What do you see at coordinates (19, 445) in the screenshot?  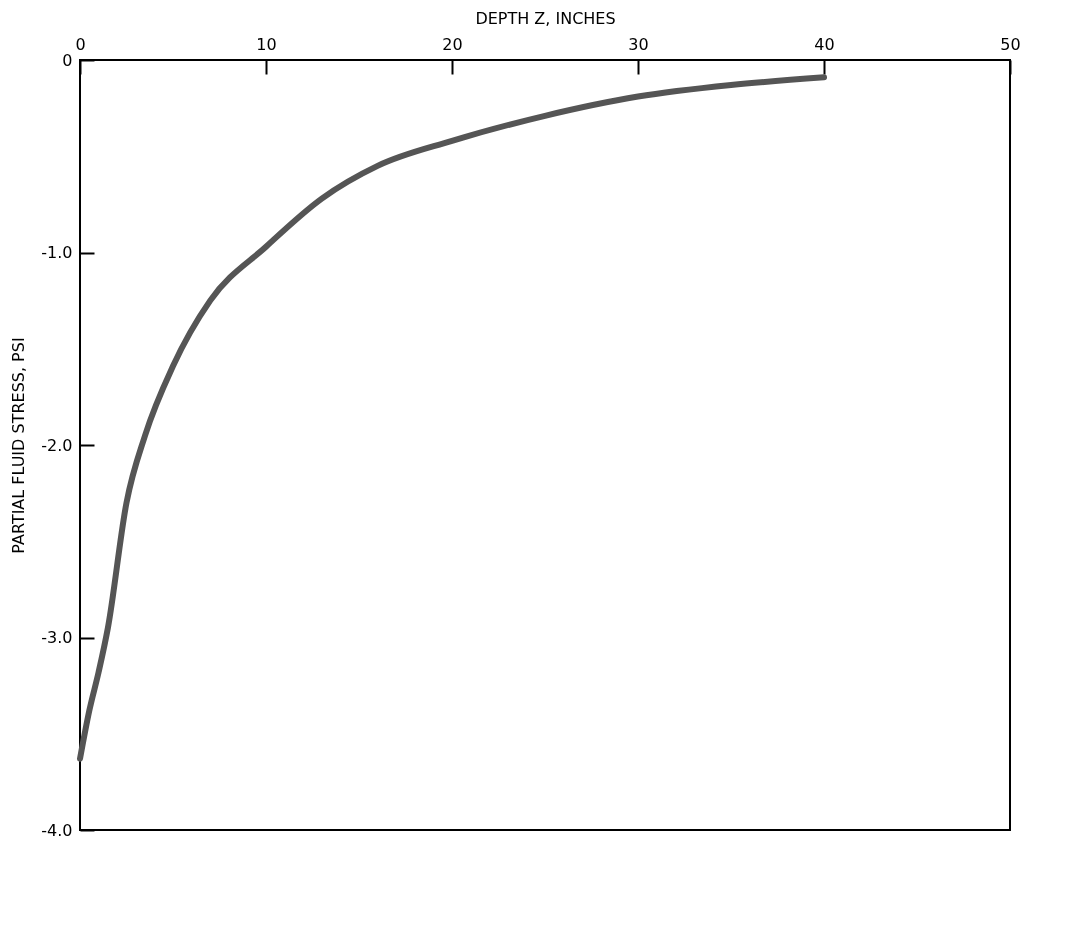 I see `y-axis-title: PARTIAL FLUID STRESS, PSI` at bounding box center [19, 445].